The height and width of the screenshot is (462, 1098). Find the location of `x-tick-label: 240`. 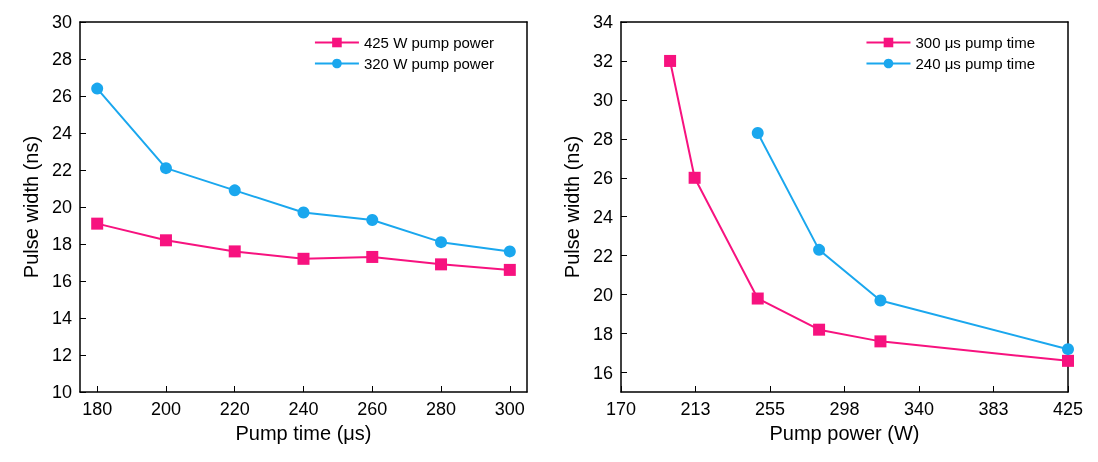

x-tick-label: 240 is located at coordinates (303, 409).